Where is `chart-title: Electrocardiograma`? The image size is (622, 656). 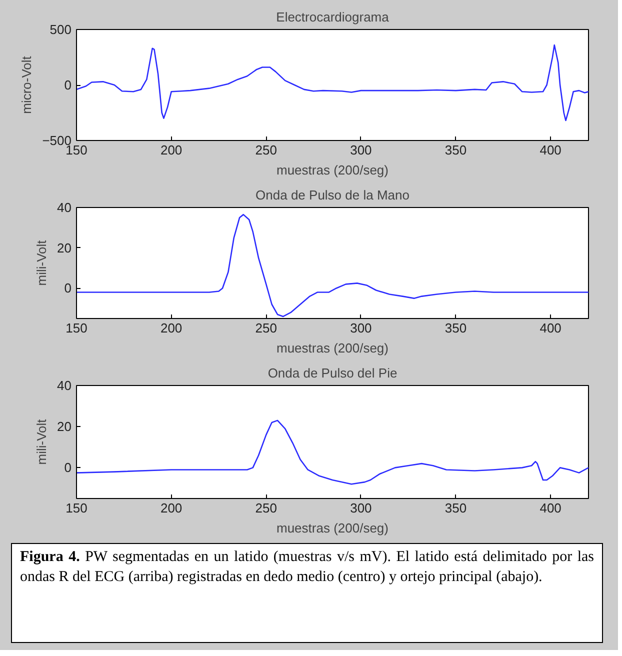 chart-title: Electrocardiograma is located at coordinates (333, 17).